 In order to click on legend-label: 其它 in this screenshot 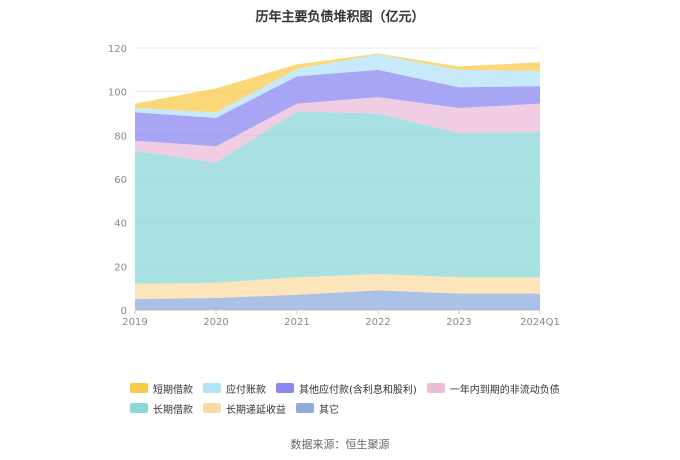, I will do `click(329, 410)`.